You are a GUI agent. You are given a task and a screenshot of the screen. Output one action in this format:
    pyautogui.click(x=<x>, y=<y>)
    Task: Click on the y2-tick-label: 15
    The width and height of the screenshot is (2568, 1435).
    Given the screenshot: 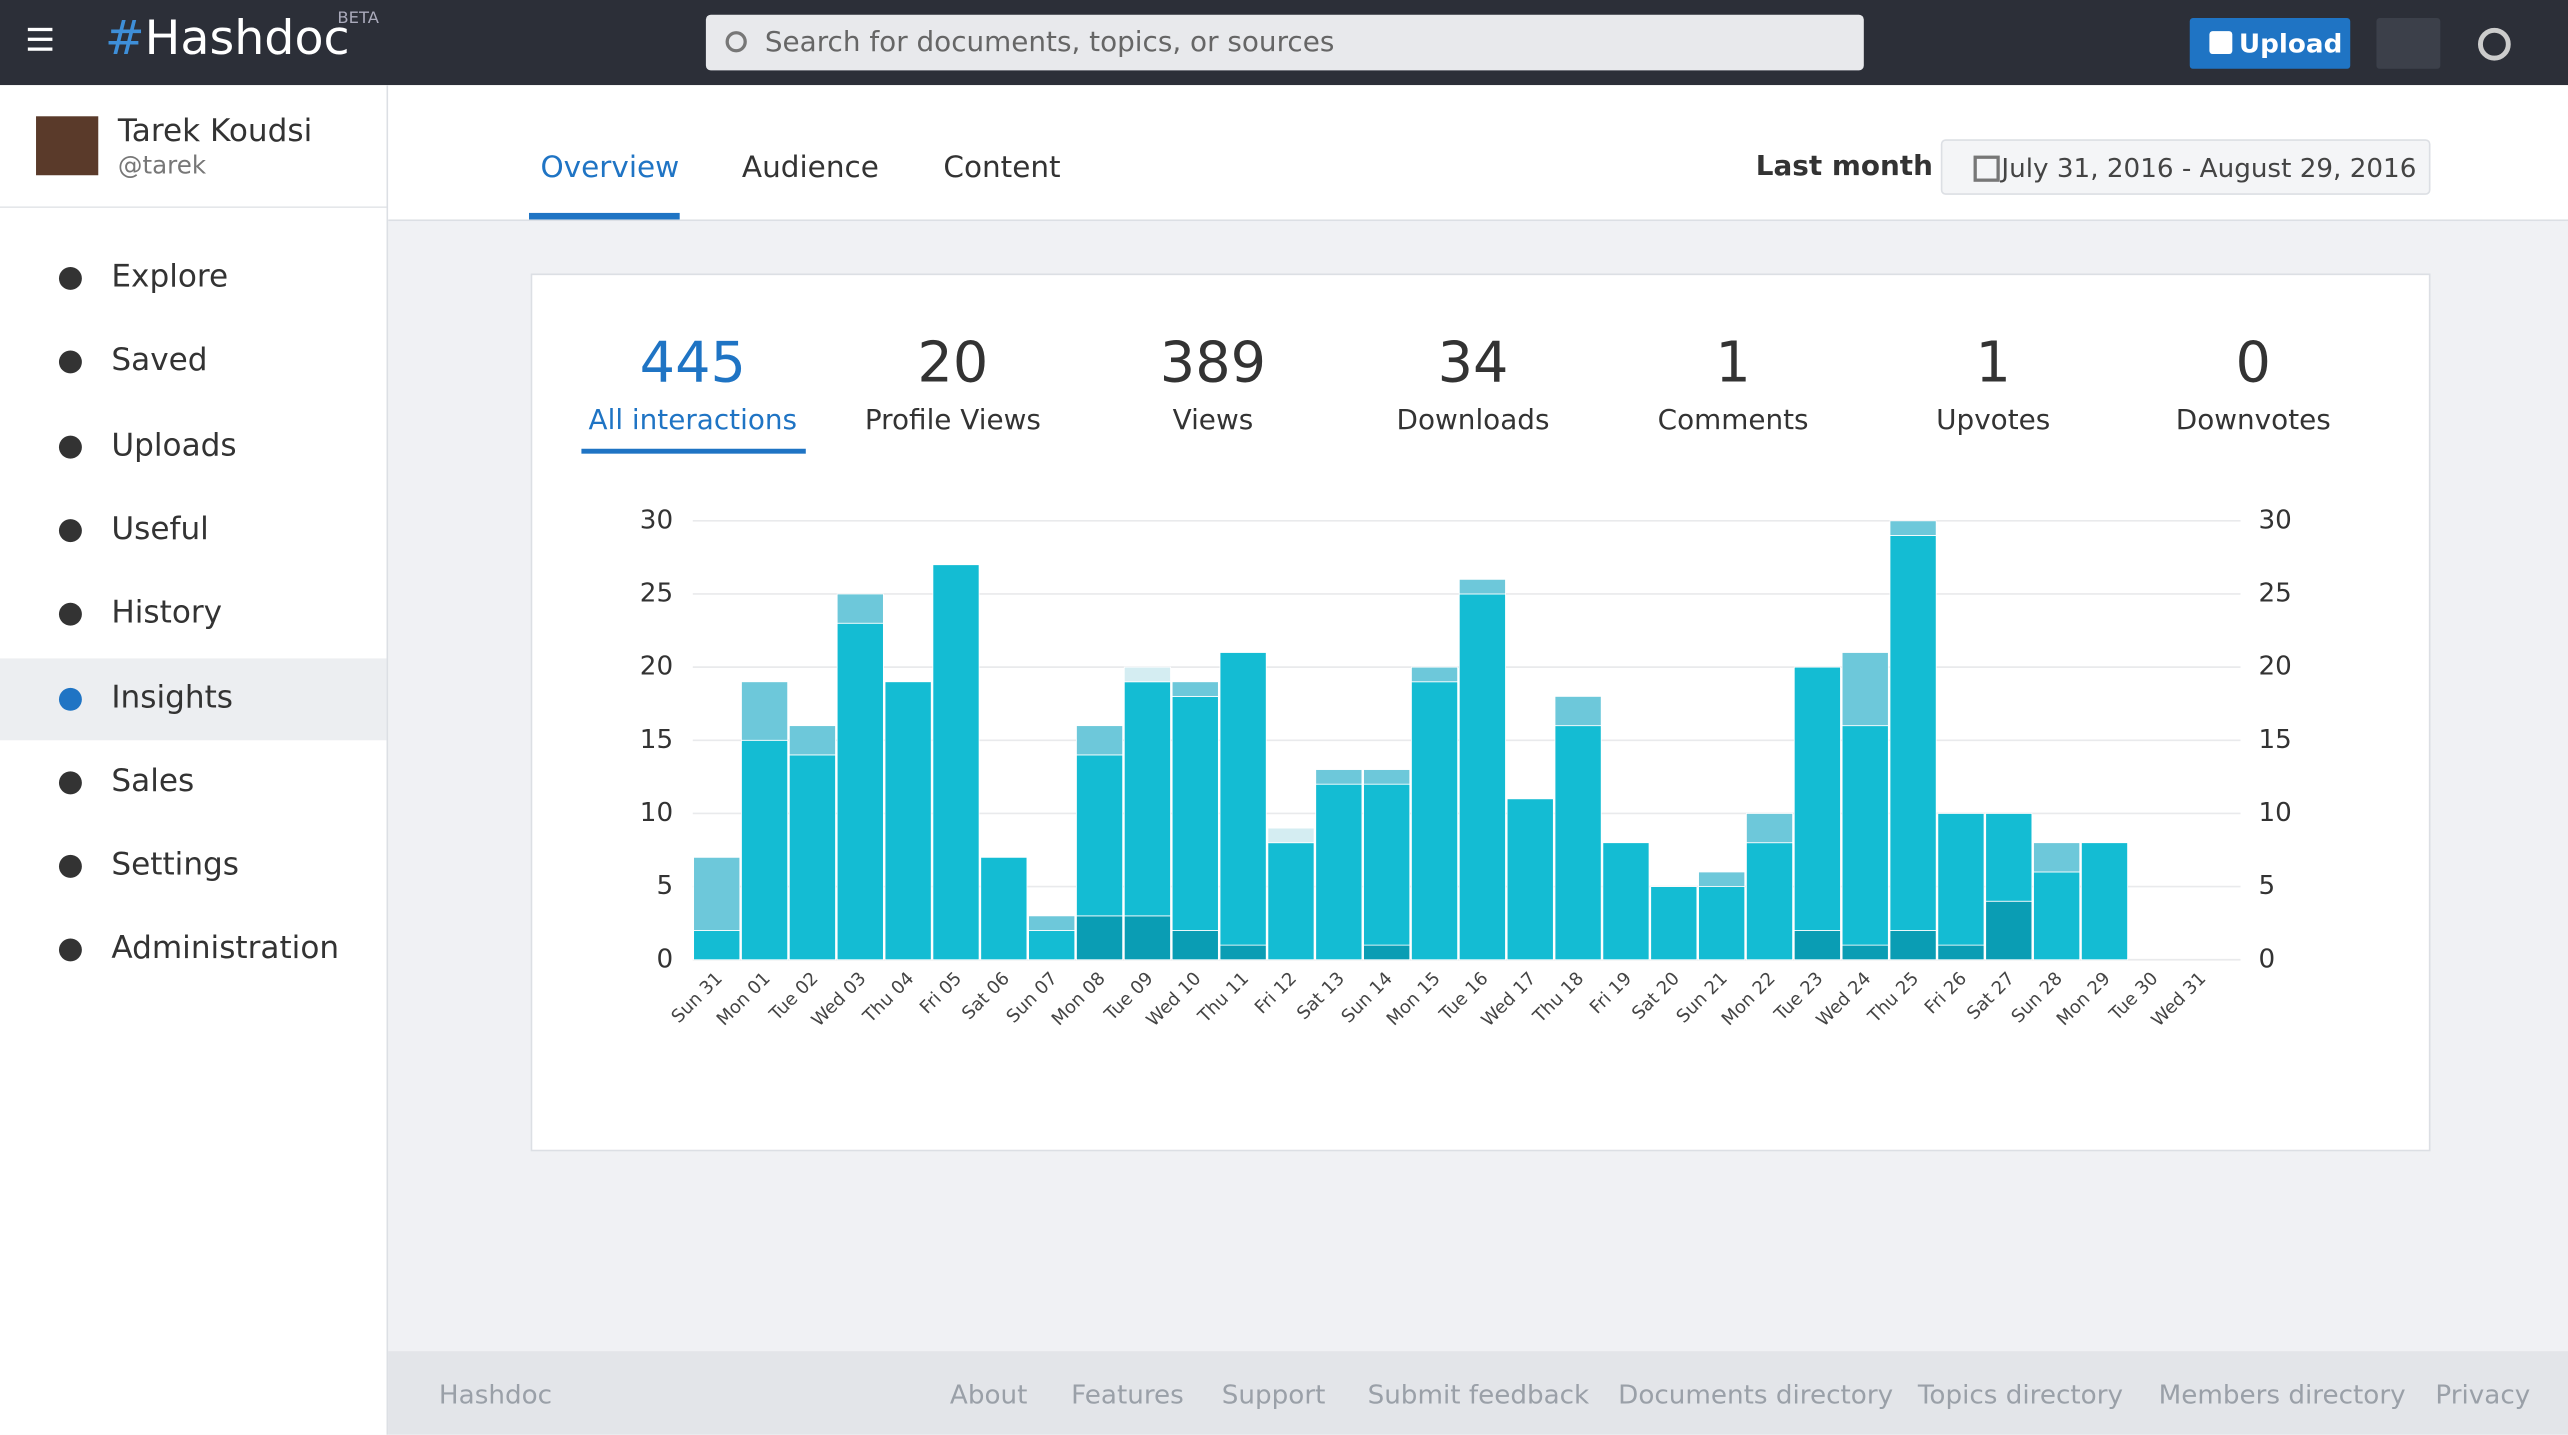 What is the action you would take?
    pyautogui.click(x=2275, y=740)
    